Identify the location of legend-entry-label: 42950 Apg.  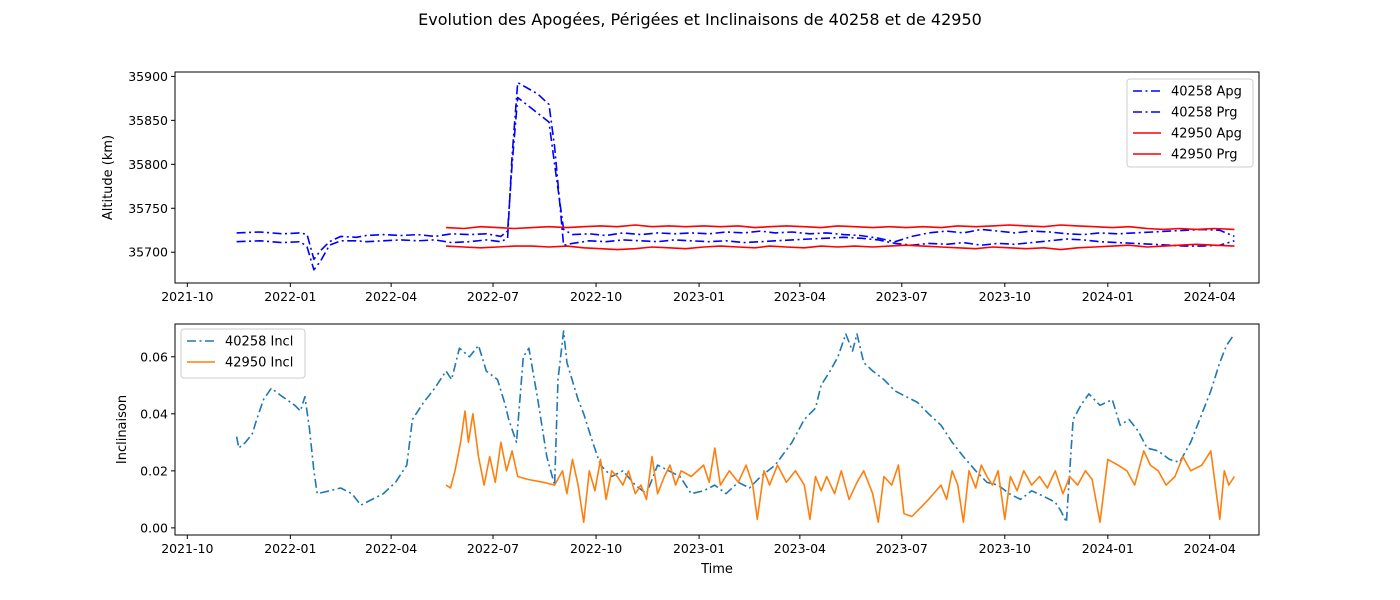
(1206, 134).